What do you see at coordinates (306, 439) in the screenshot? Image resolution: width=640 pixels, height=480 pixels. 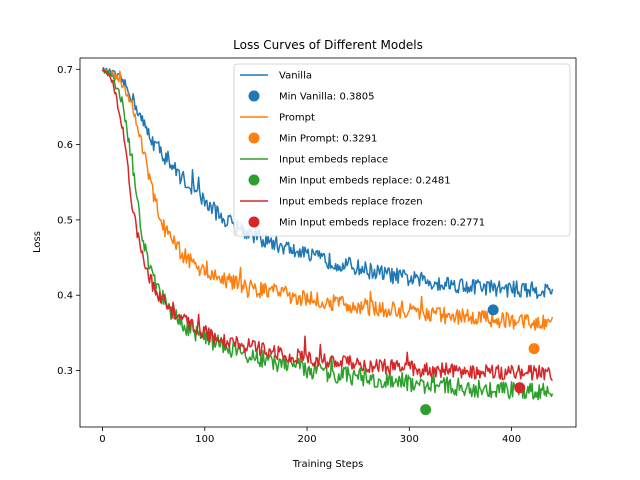 I see `x-tick-label: 200` at bounding box center [306, 439].